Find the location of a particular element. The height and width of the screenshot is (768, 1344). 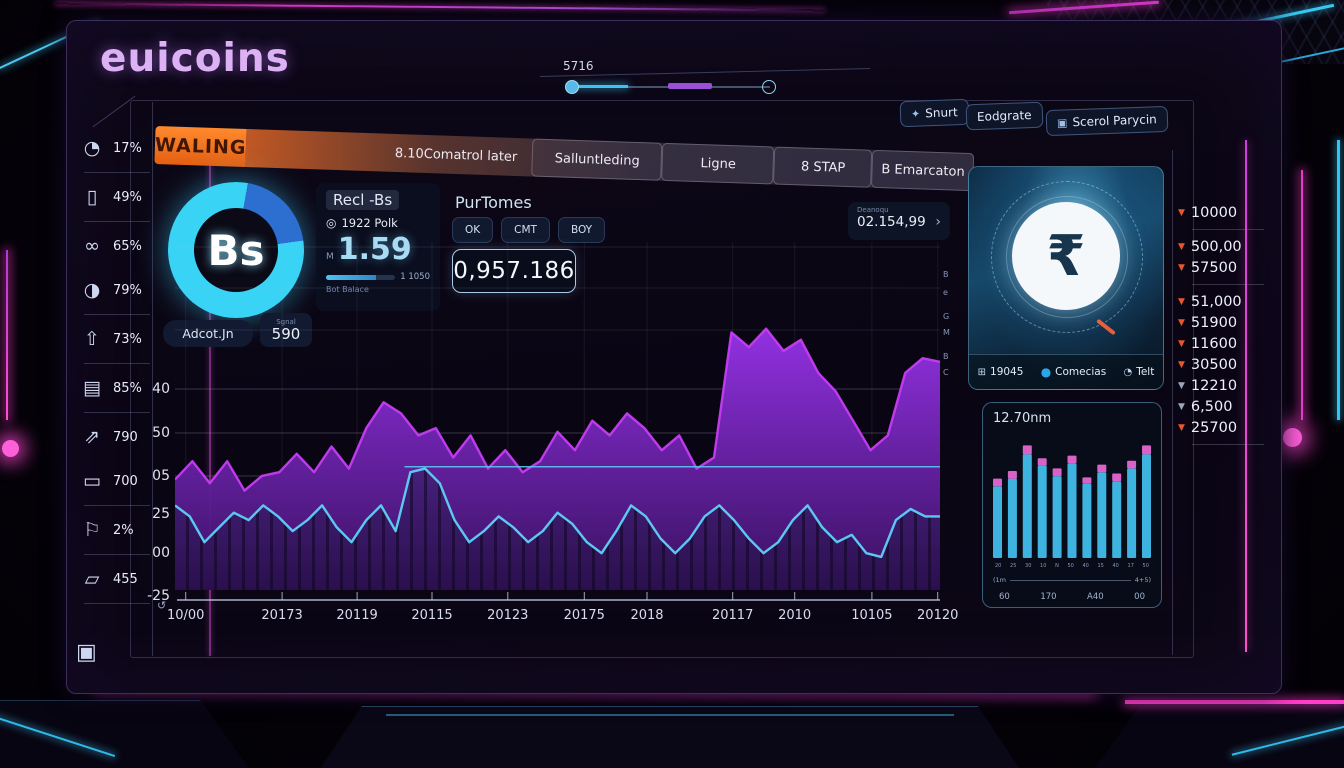

grid-icon: ⊞ is located at coordinates (982, 372).